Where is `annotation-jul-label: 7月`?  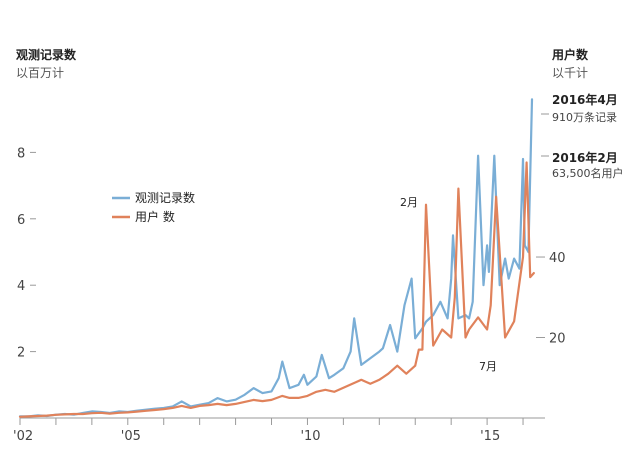 annotation-jul-label: 7月 is located at coordinates (488, 366).